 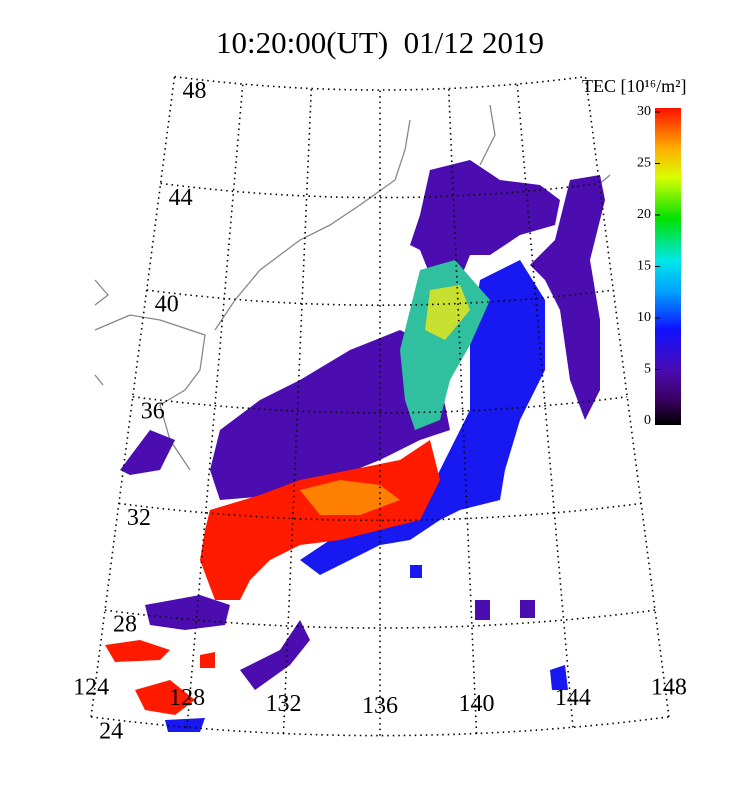 I want to click on longitude-label: 128, so click(x=187, y=698).